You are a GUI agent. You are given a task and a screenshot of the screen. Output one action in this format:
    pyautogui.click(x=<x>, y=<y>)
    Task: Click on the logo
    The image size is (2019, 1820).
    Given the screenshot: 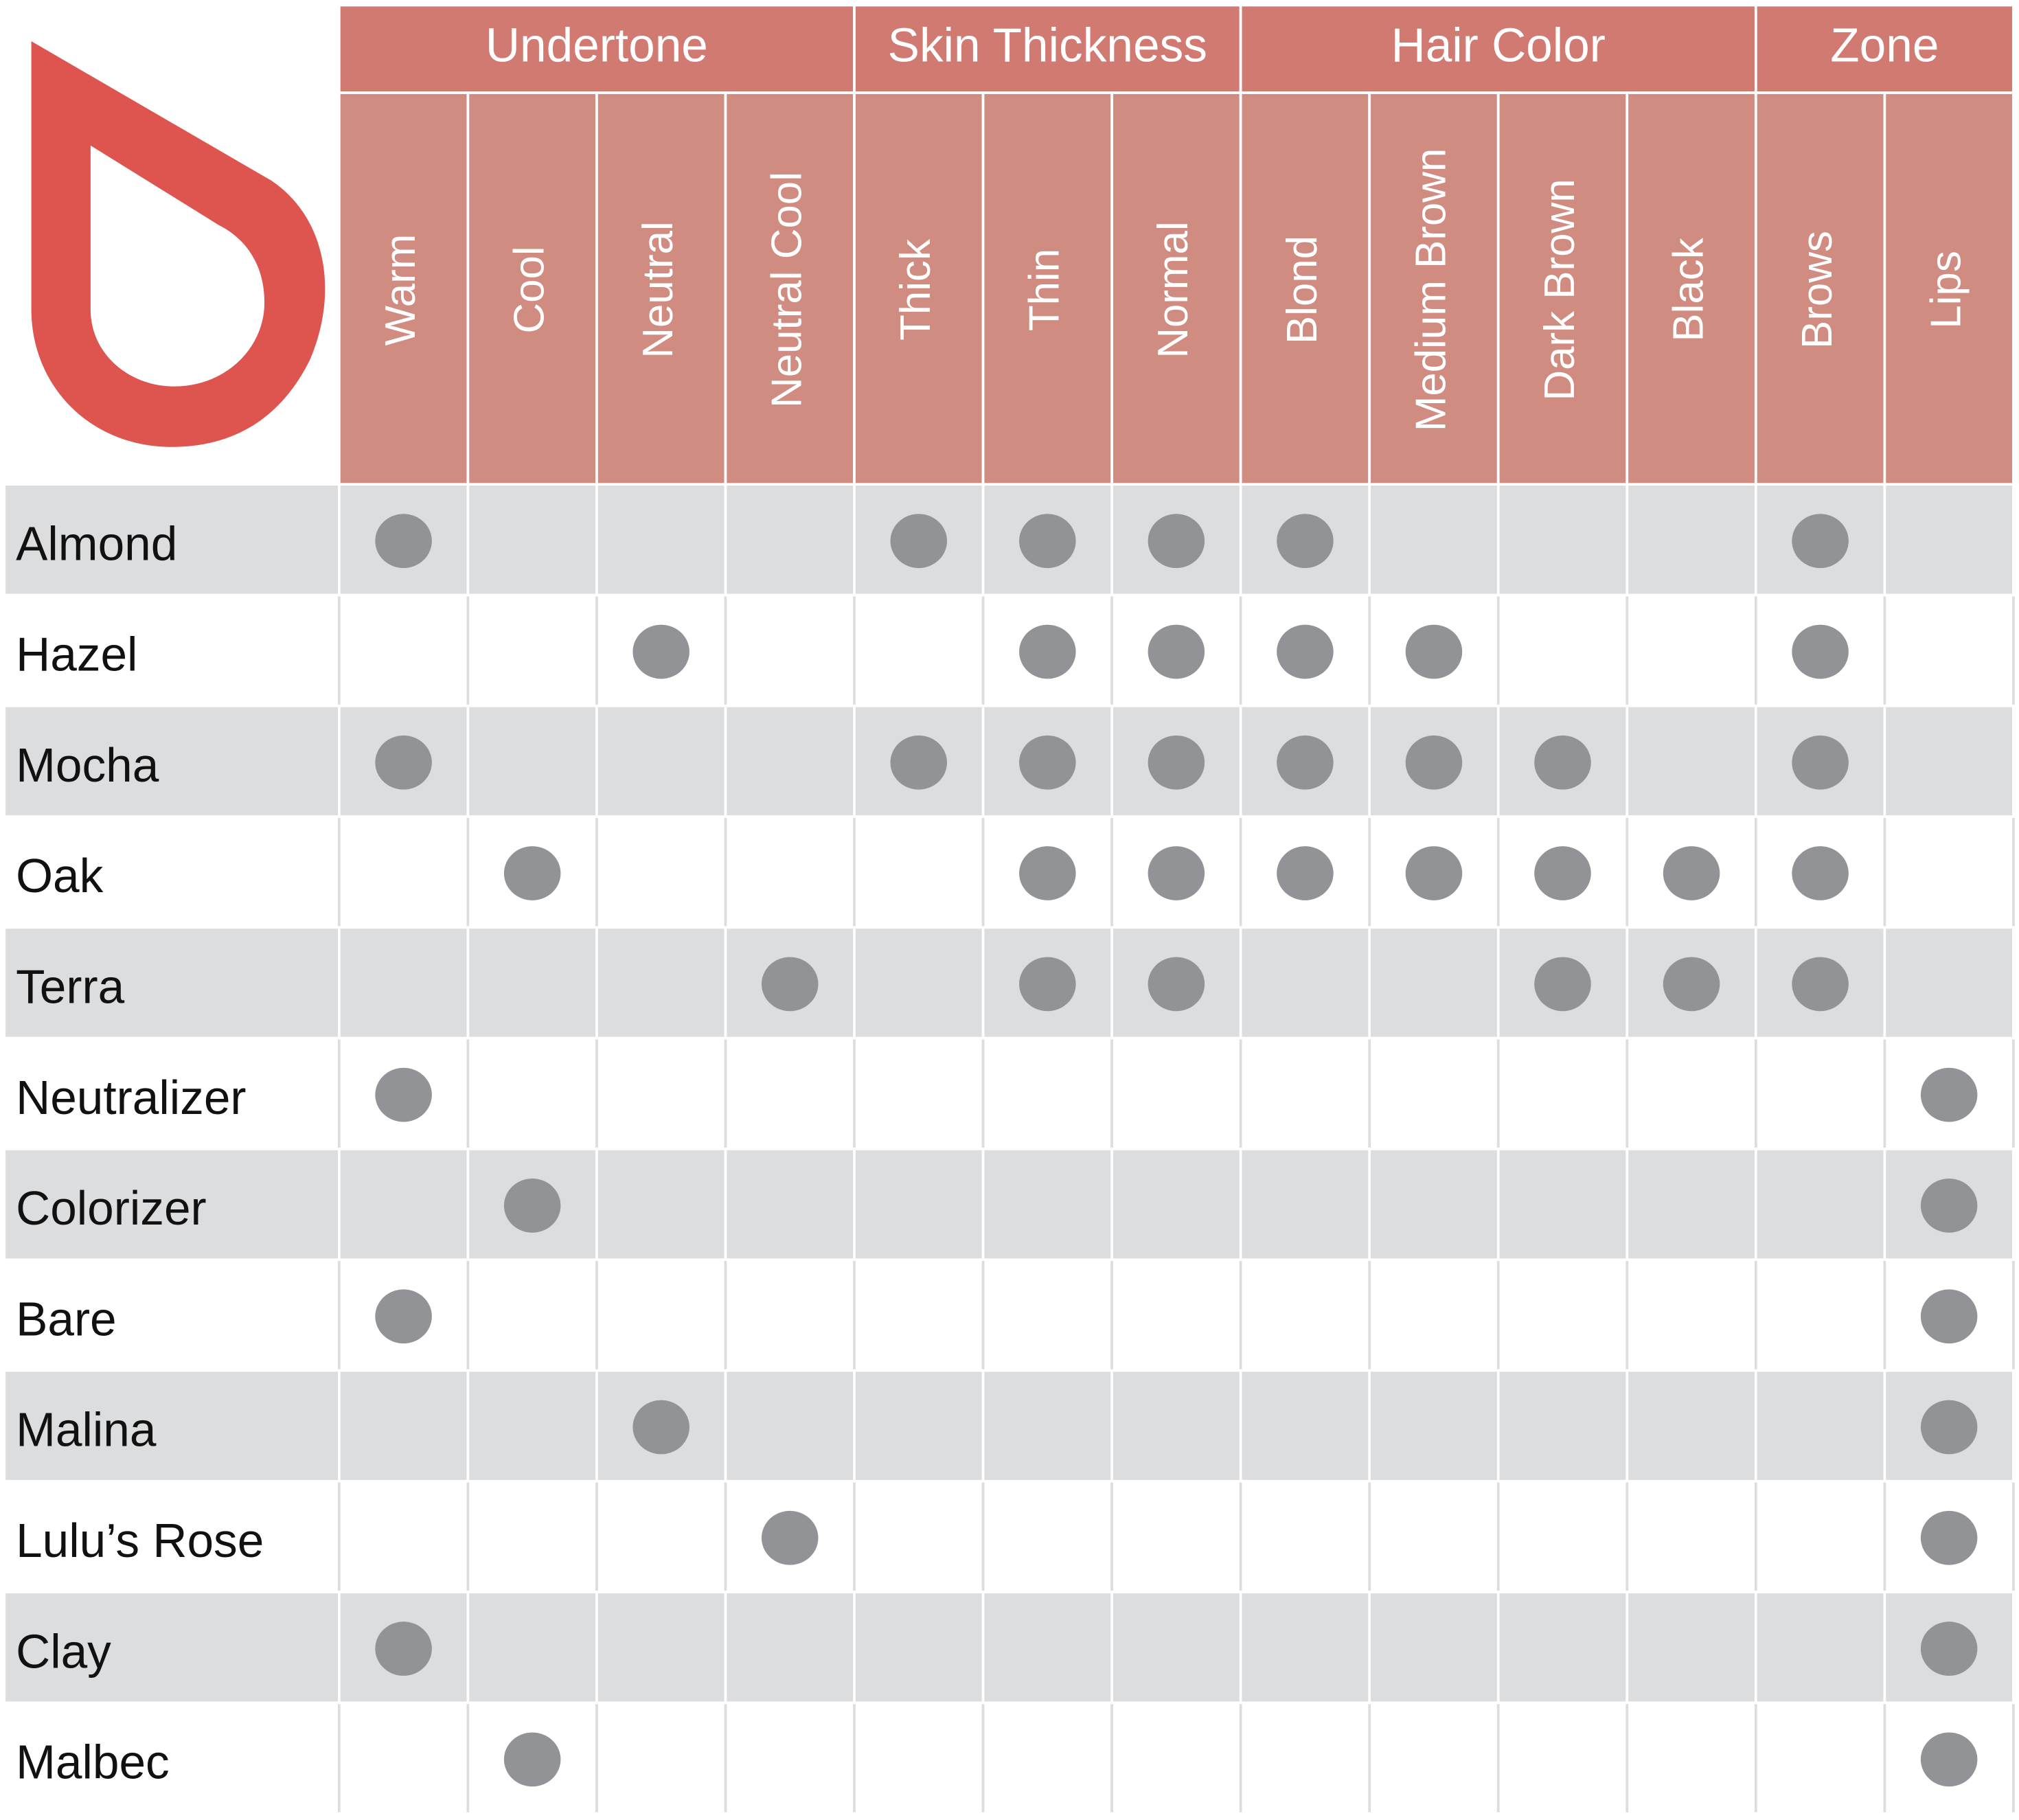 What is the action you would take?
    pyautogui.click(x=178, y=244)
    